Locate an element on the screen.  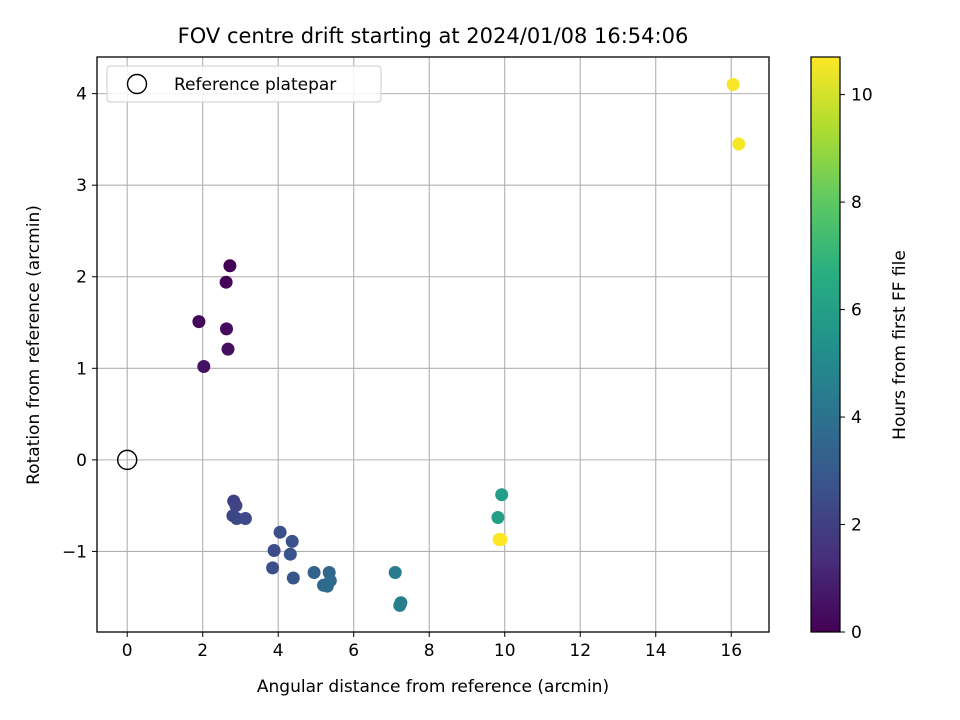
x-tick-label: 2 is located at coordinates (202, 651).